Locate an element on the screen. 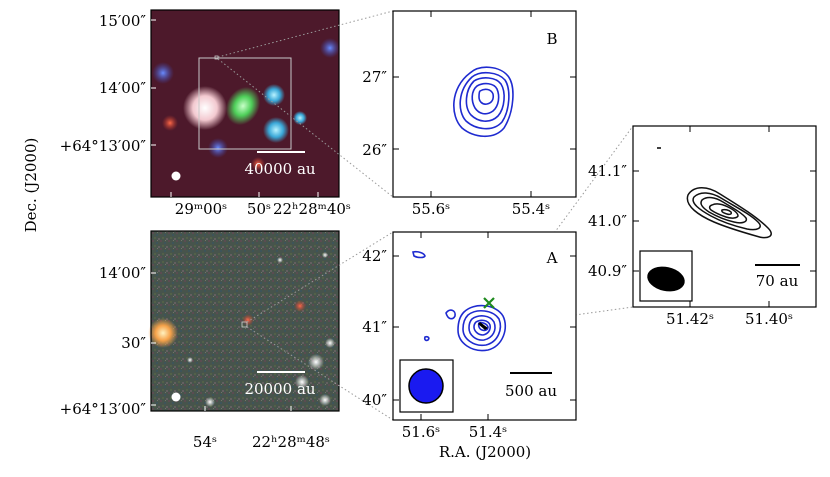 This screenshot has width=830, height=477. panel-b: B 27″ 26″ 55.6ˢ 55.4ˢ is located at coordinates (469, 114).